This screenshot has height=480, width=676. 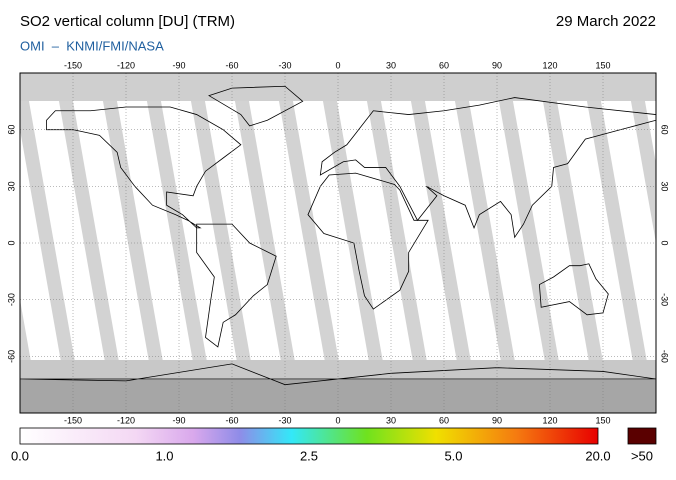 I want to click on colorbar-label: 0.0, so click(x=20, y=455).